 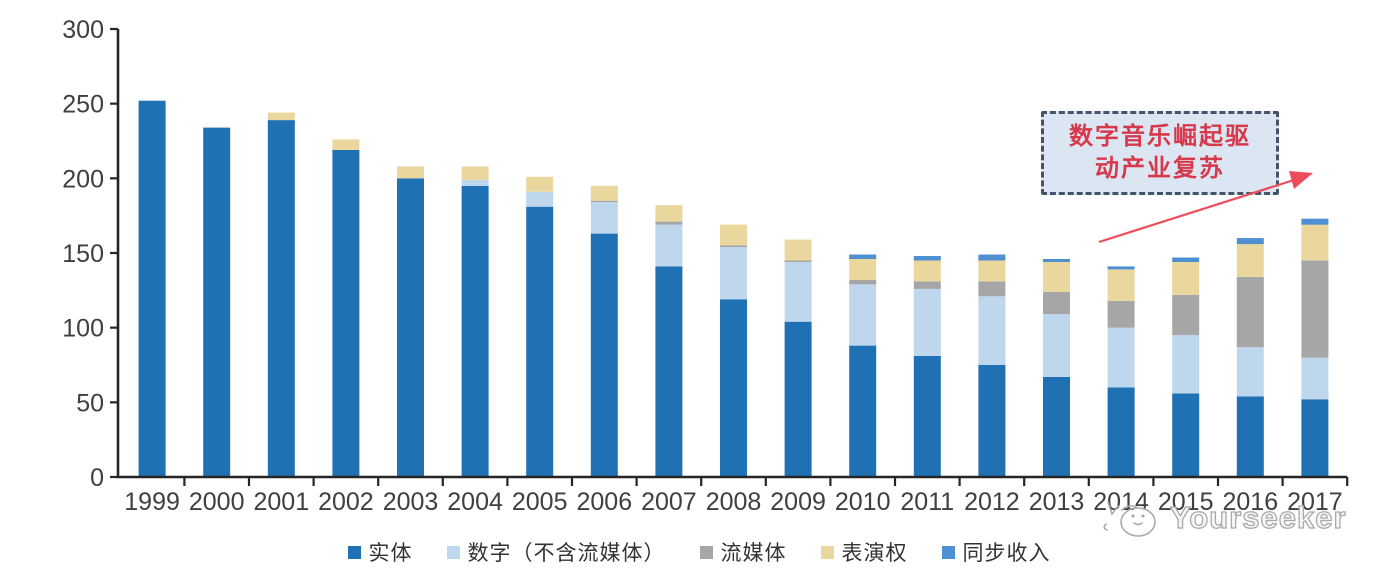 What do you see at coordinates (1160, 168) in the screenshot?
I see `annotation-text-line2: 动产业复苏` at bounding box center [1160, 168].